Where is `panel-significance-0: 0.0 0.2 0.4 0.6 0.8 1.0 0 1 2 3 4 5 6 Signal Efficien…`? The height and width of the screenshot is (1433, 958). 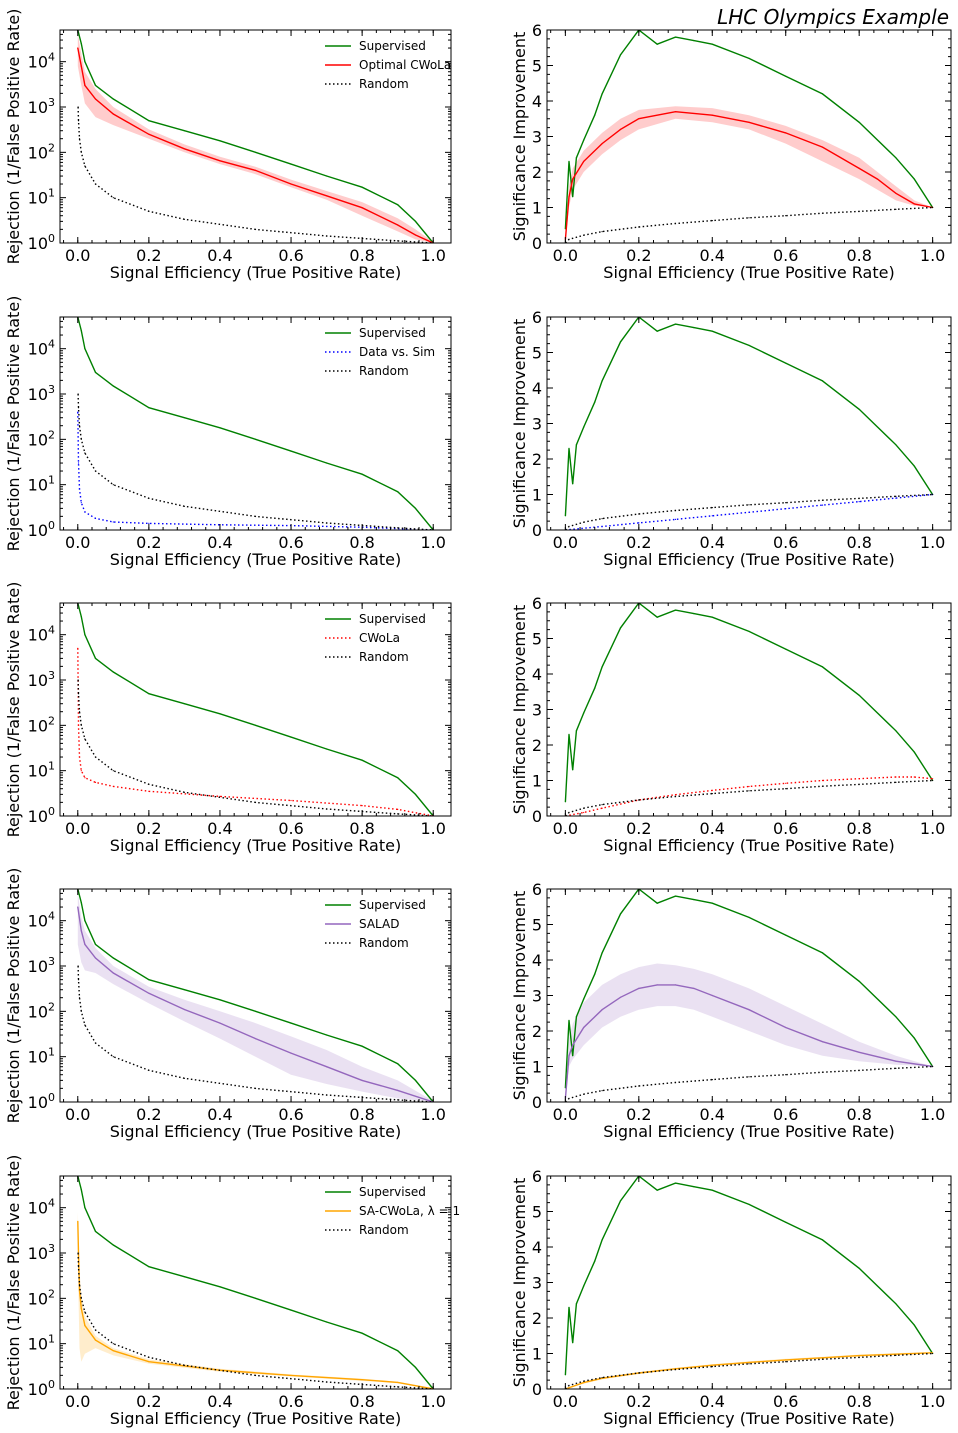
panel-significance-0: 0.0 0.2 0.4 0.6 0.8 1.0 0 1 2 3 4 5 6 Signal Efficien… is located at coordinates (731, 151).